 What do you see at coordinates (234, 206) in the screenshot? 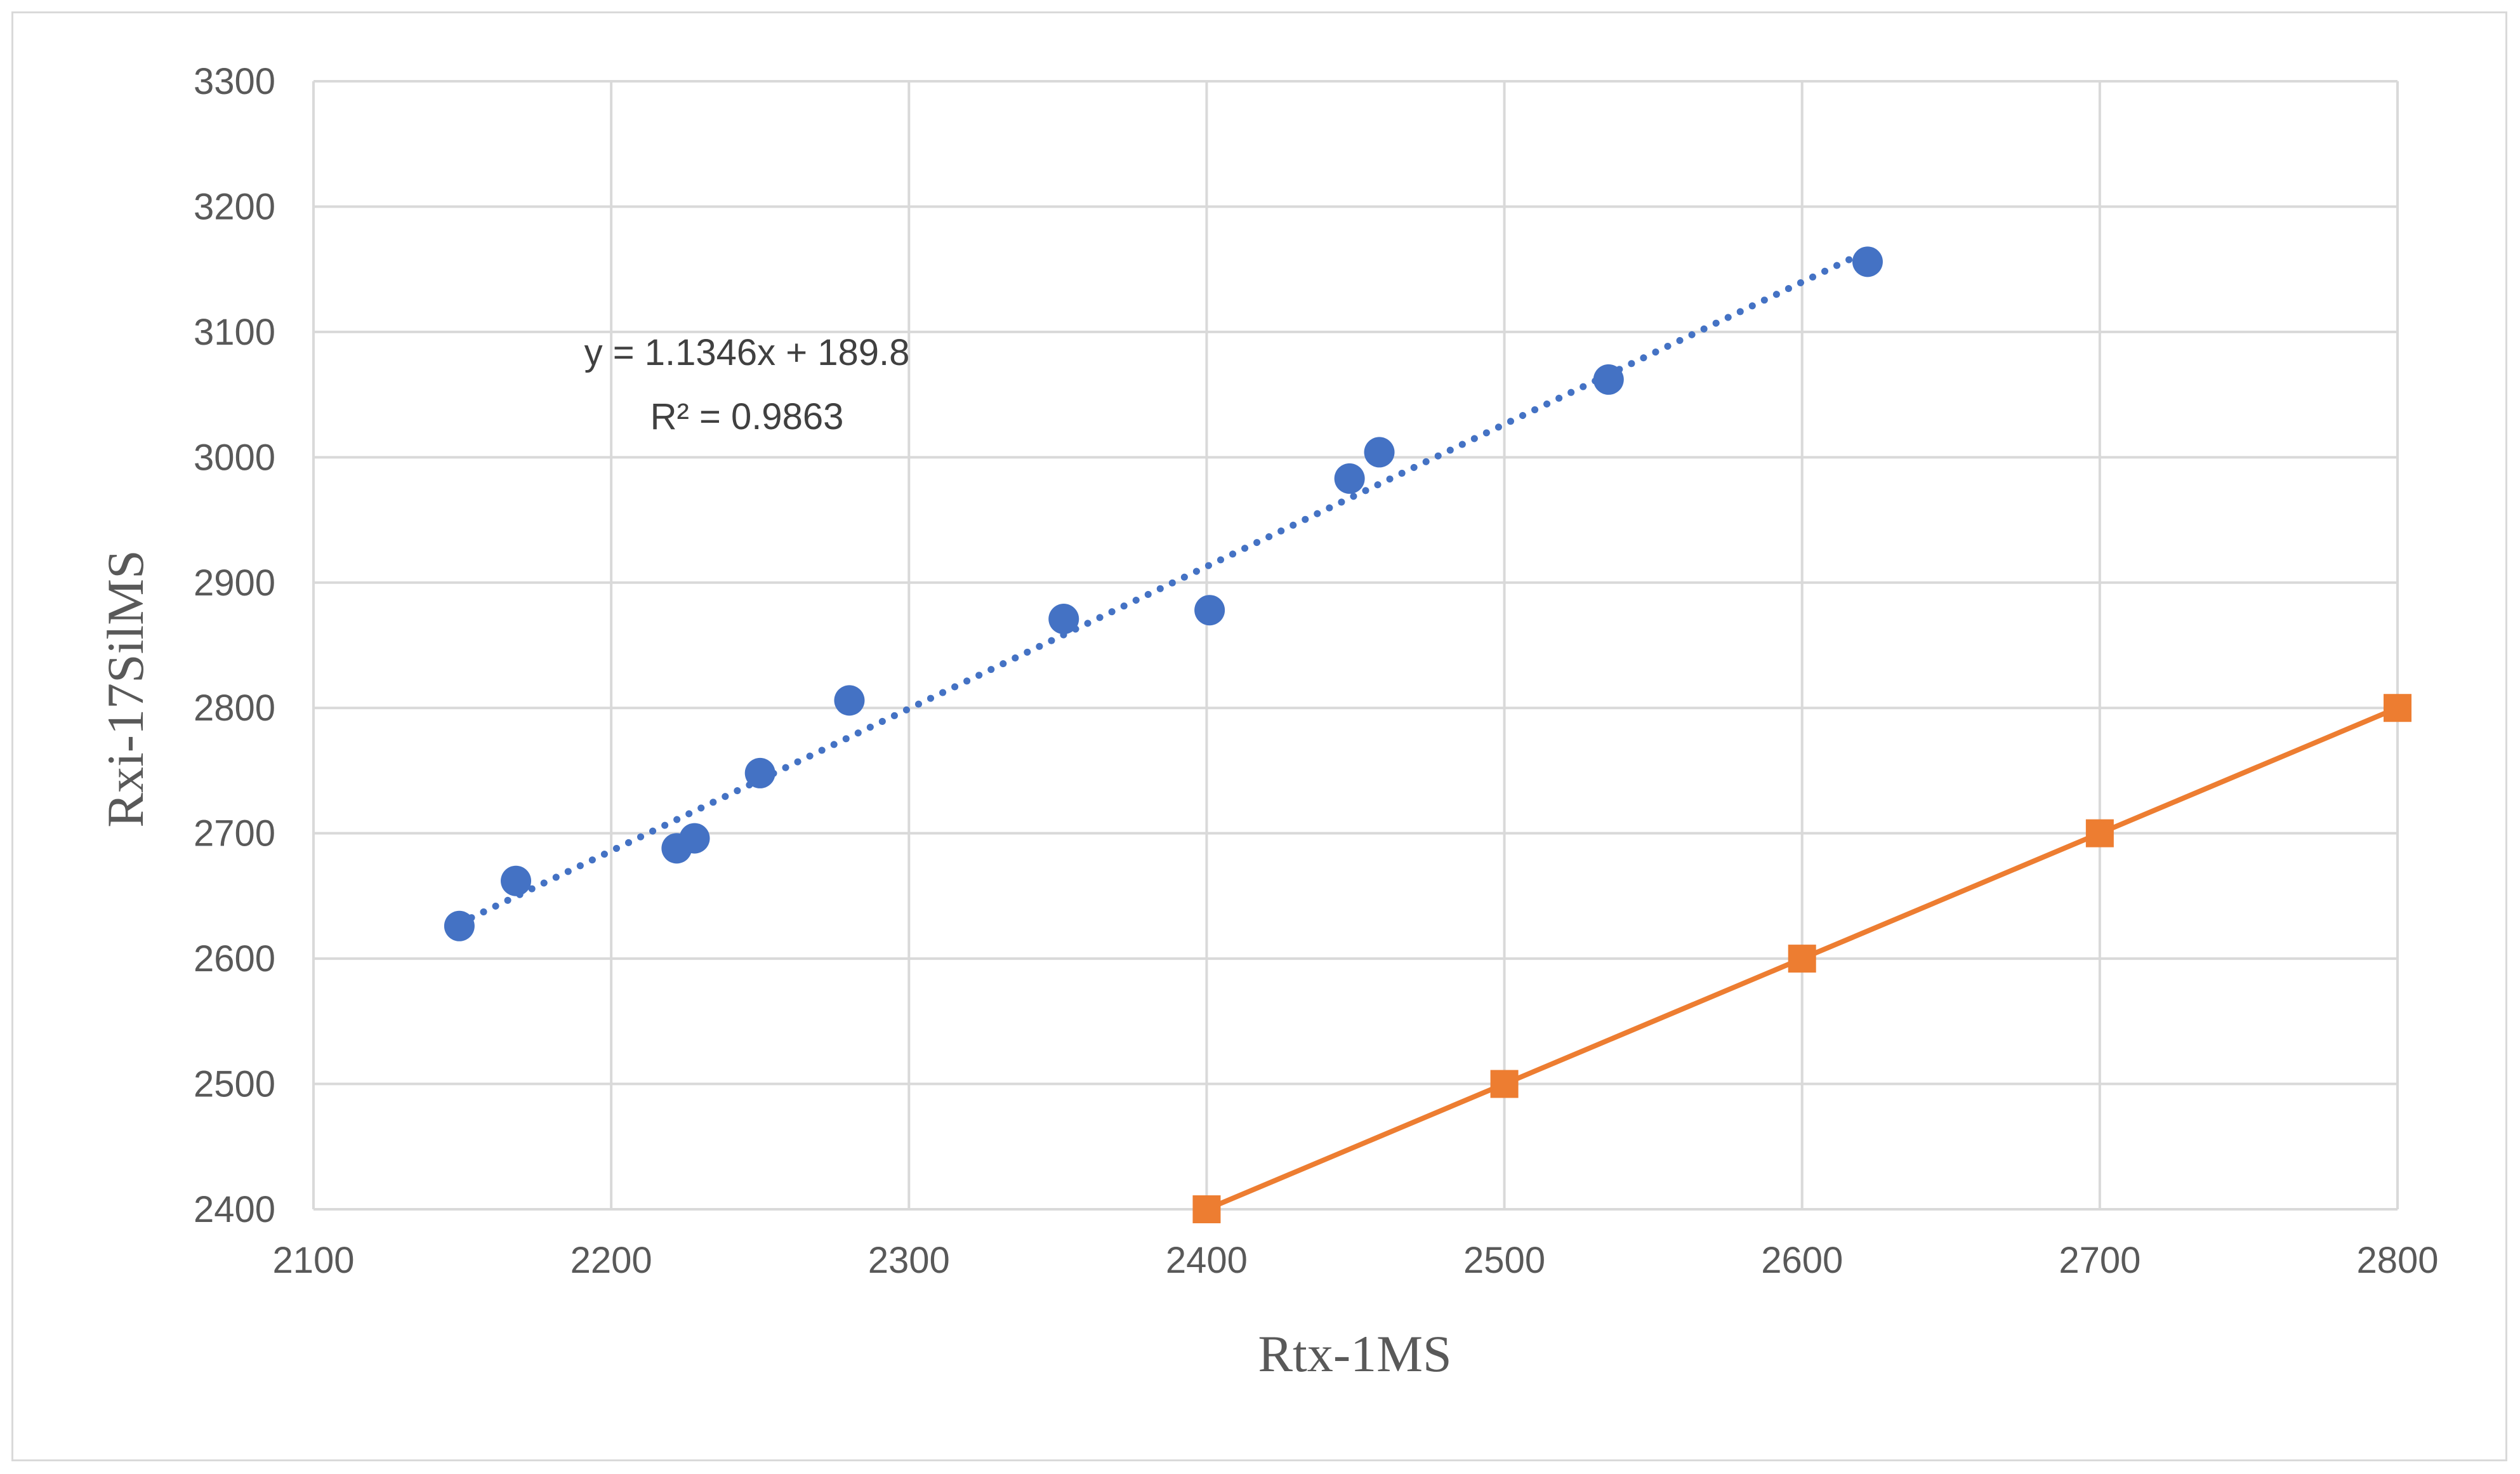
I see `y-tick-label: 3200` at bounding box center [234, 206].